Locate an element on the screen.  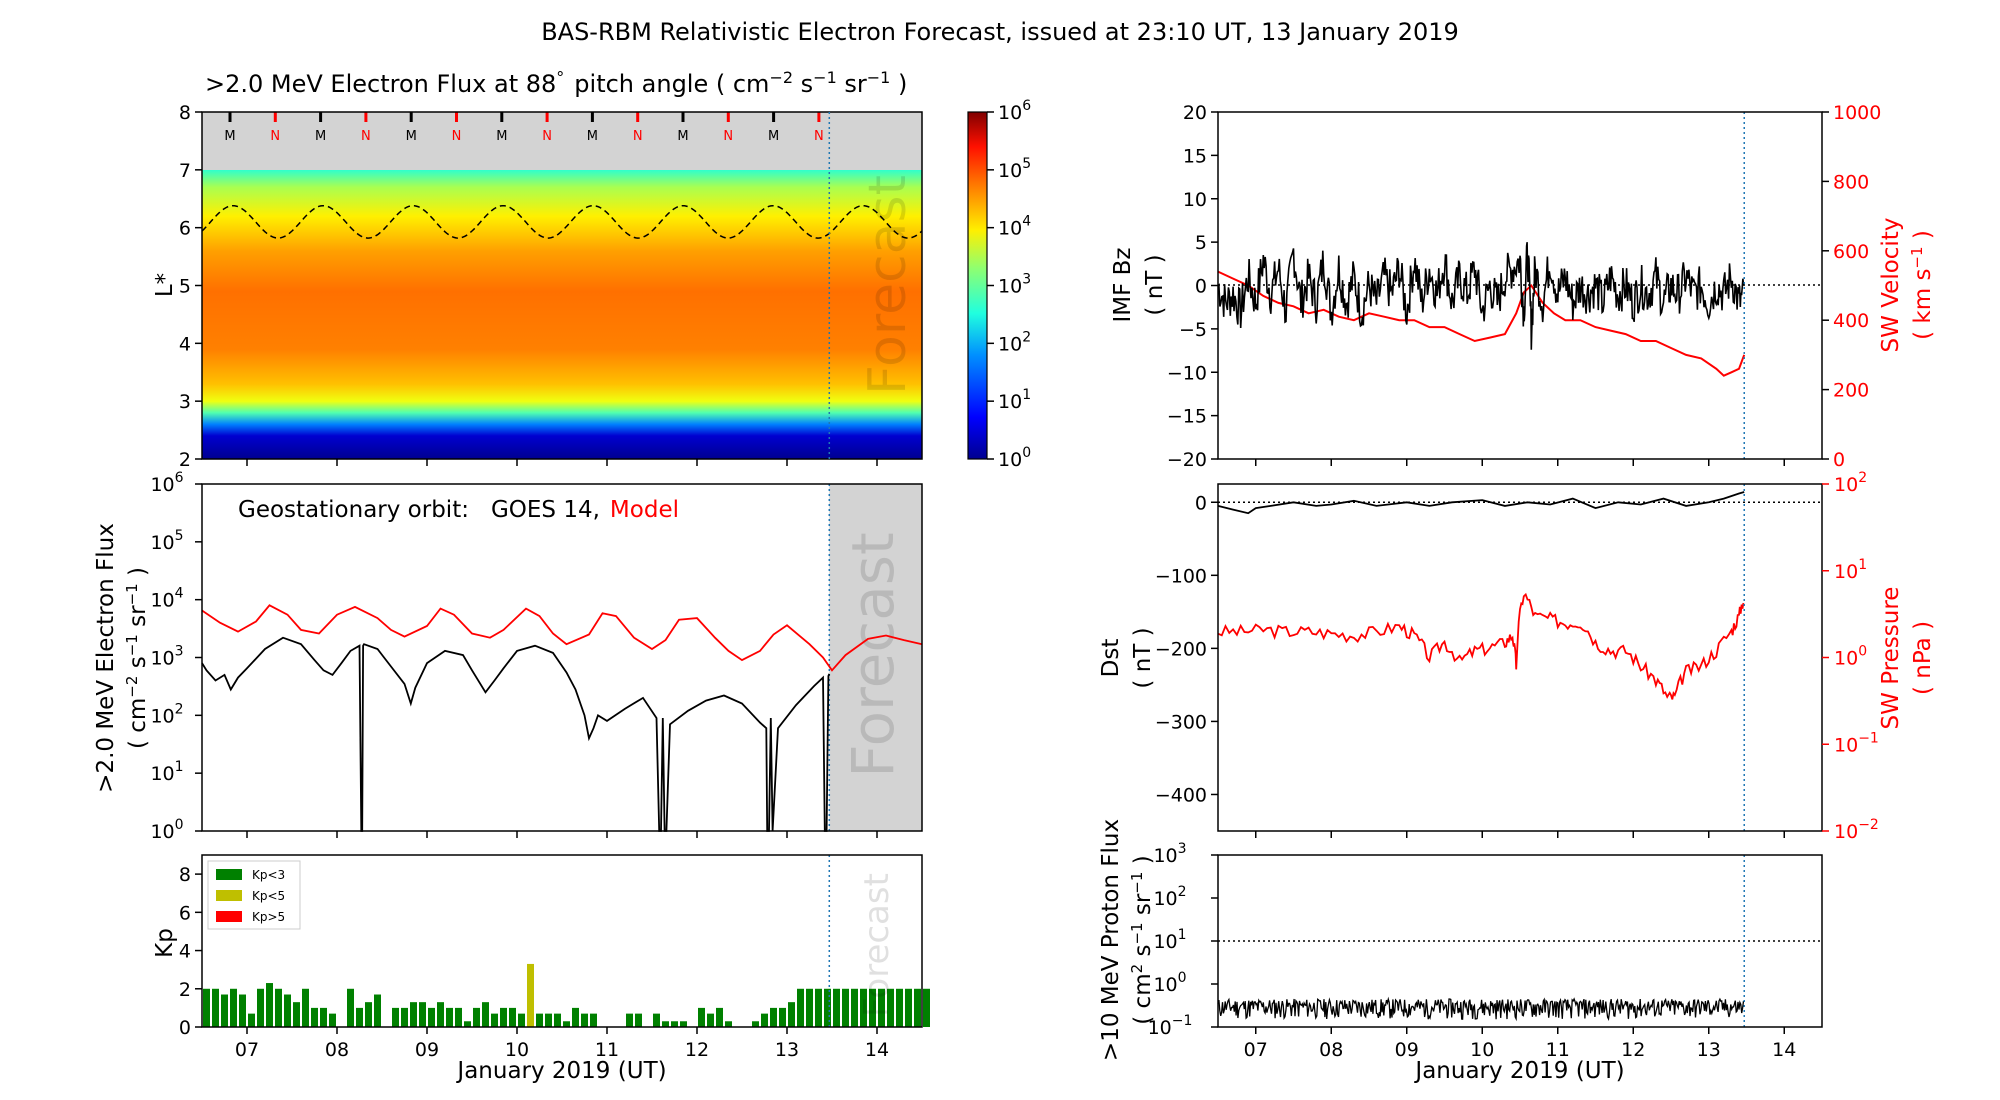
proton-y-tick-label: 10⁰ is located at coordinates (1169, 983).